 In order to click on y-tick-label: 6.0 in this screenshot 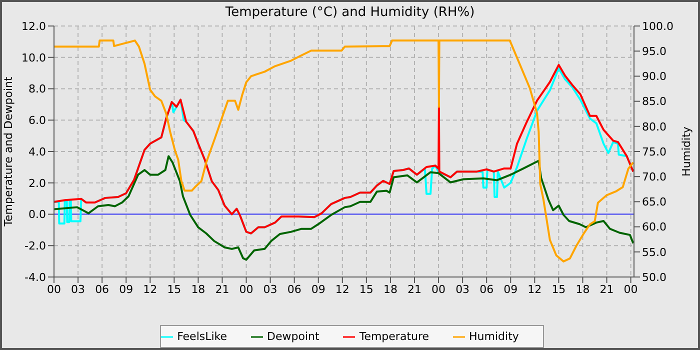, I will do `click(37, 121)`.